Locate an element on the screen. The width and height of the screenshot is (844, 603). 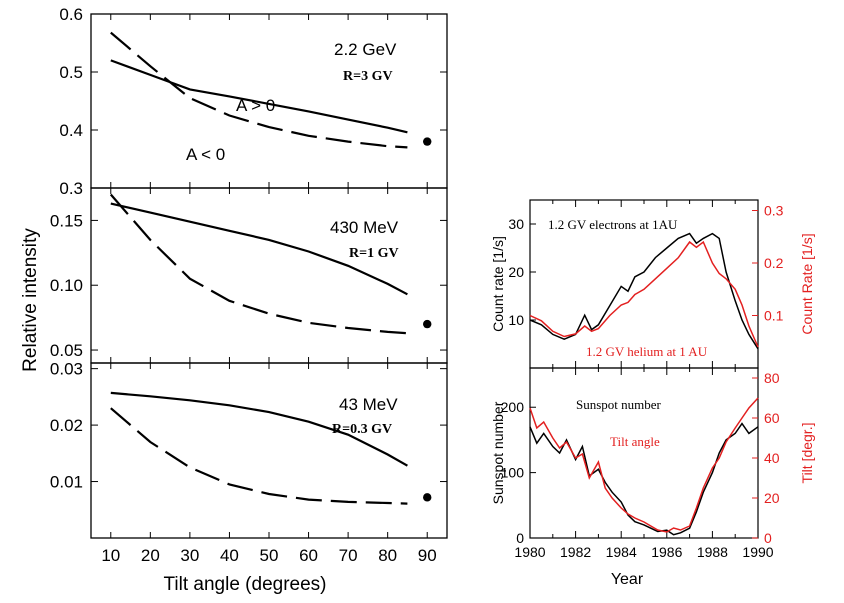
left-bottom-solid-line is located at coordinates (259, 429).